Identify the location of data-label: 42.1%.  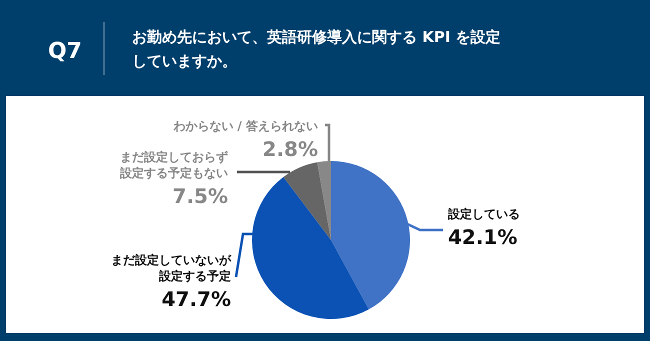
(483, 237).